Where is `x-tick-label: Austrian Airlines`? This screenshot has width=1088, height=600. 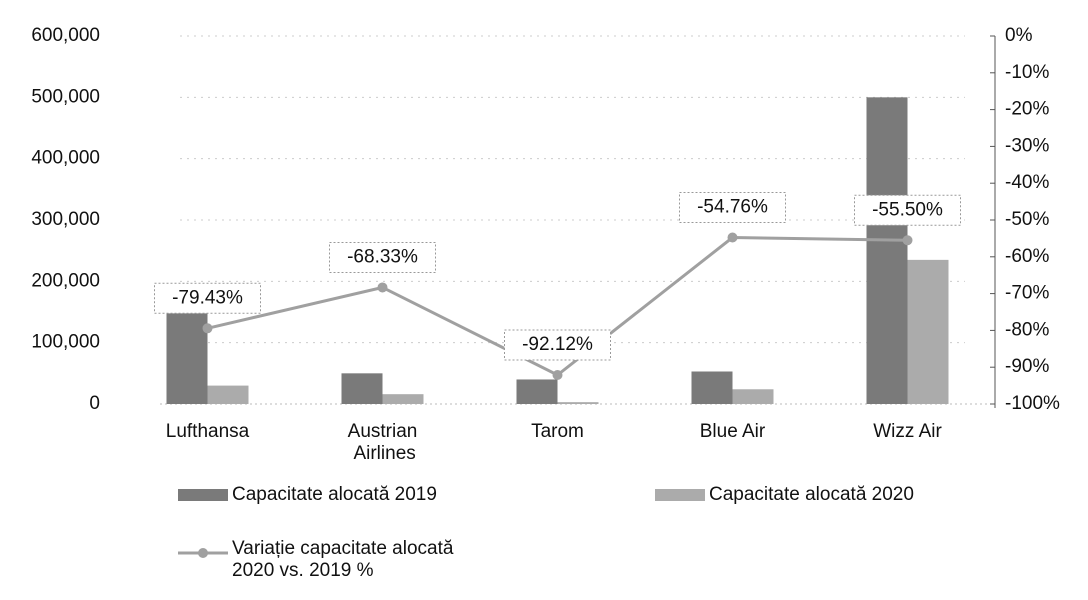 x-tick-label: Austrian Airlines is located at coordinates (383, 442).